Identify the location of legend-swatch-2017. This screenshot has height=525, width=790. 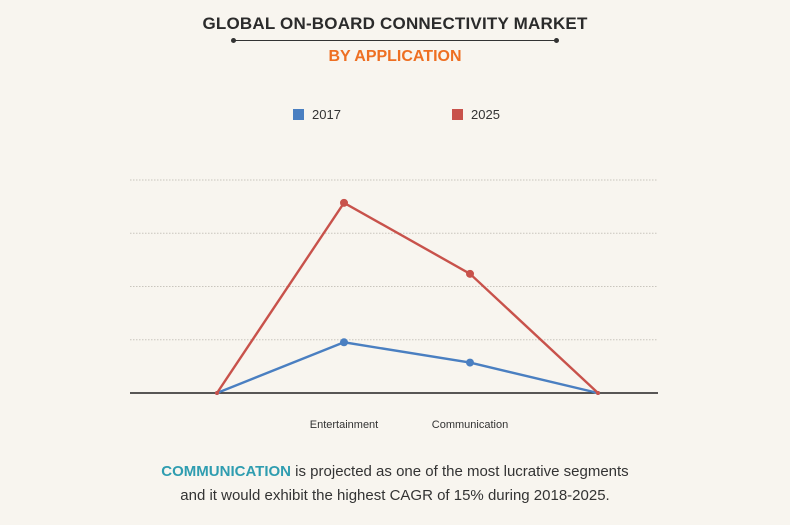
(298, 114).